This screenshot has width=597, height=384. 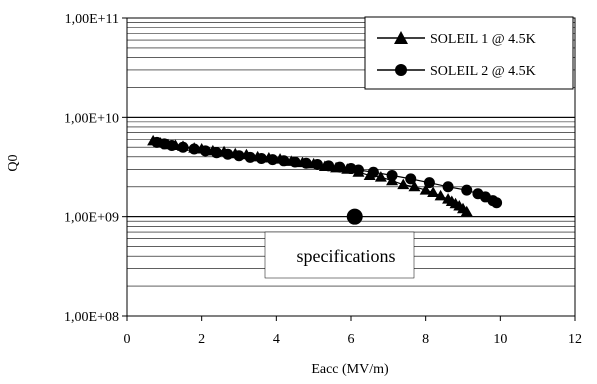 I want to click on x-tick-label: 4, so click(x=276, y=339).